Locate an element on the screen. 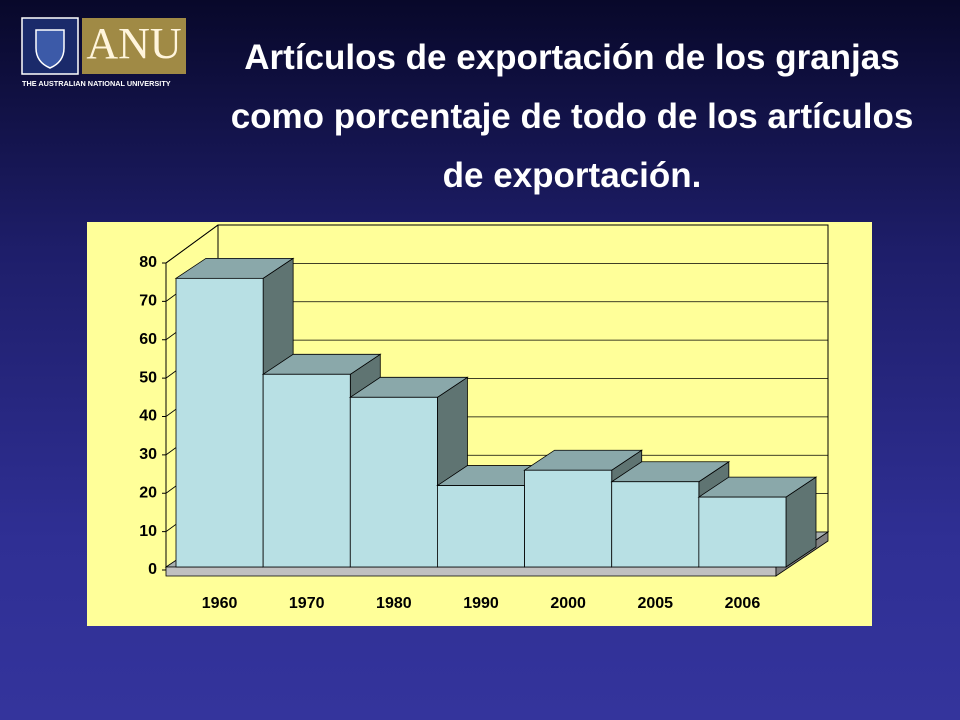  y-tick-label: 40 is located at coordinates (148, 416).